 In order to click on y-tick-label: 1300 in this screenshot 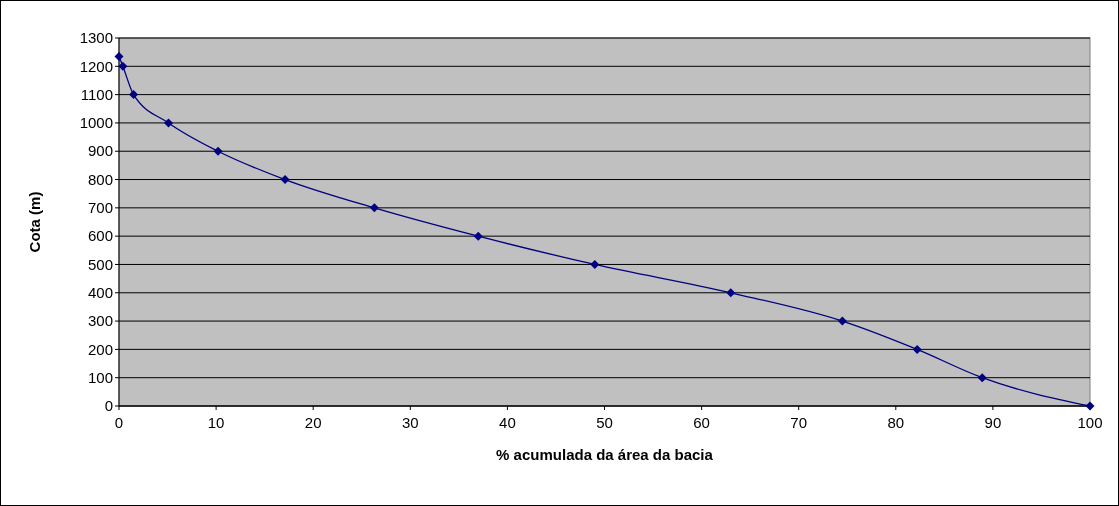, I will do `click(96, 38)`.